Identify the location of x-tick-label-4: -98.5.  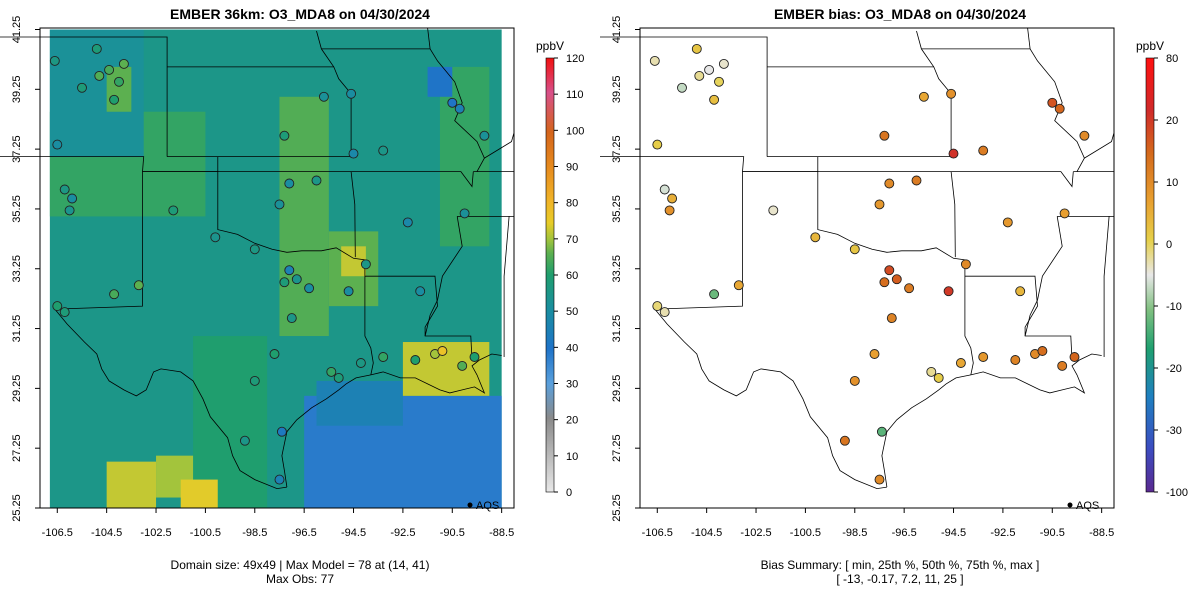
(854, 533).